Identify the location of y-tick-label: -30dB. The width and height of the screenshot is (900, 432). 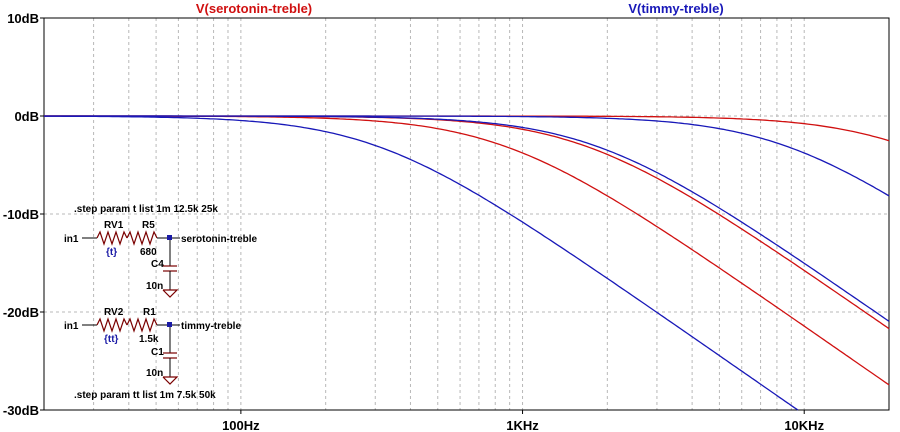
(21, 410).